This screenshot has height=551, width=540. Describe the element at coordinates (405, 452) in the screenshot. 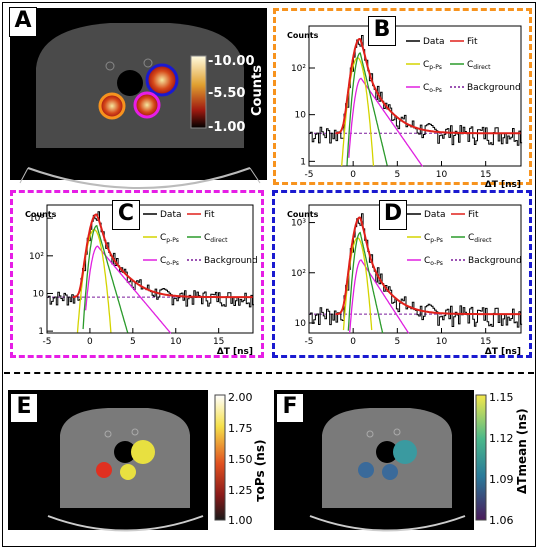

I see `roi-blue-fill` at that location.